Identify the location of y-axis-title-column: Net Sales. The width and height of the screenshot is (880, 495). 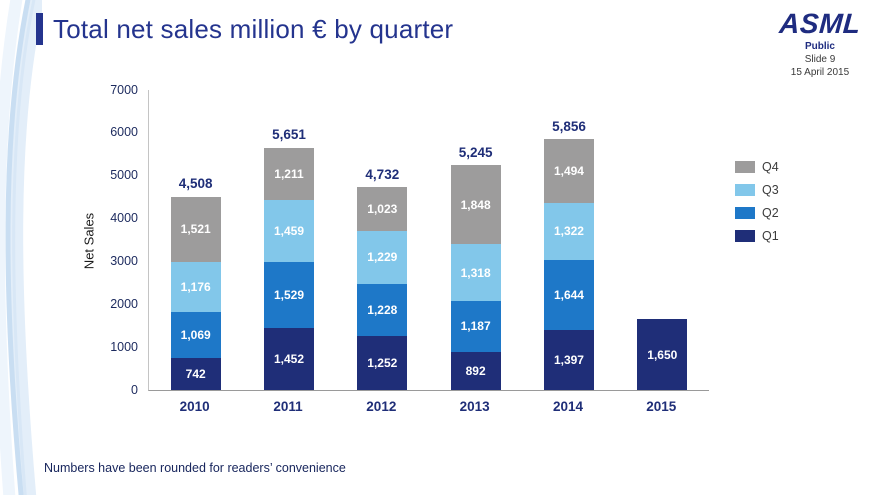
(89, 240).